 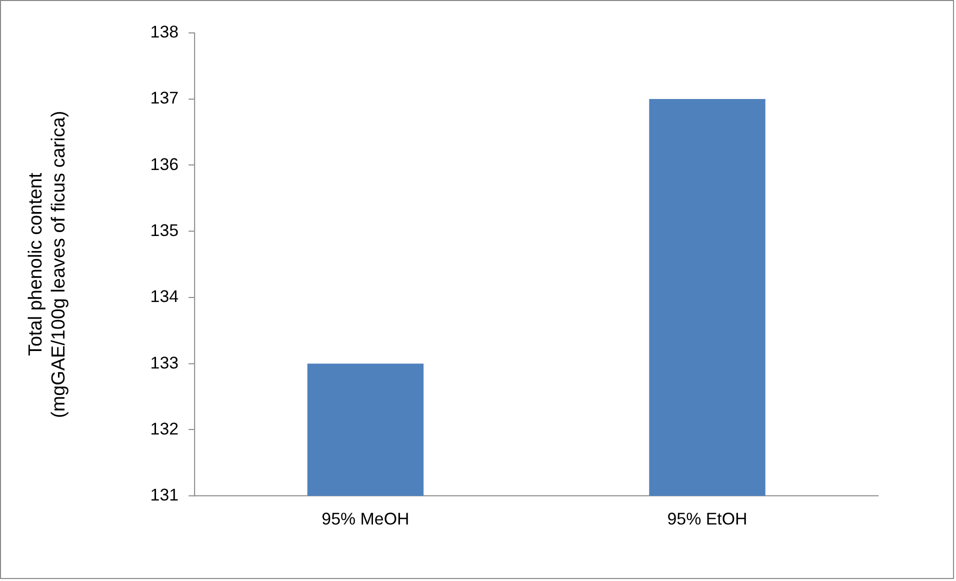 I want to click on y-axis-title: Total phenolic content (mgGAE/100g leaves of ficus carica), so click(x=48, y=264).